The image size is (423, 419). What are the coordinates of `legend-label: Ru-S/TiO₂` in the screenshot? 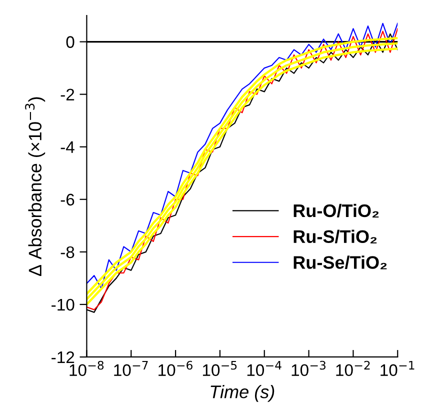 It's located at (335, 237).